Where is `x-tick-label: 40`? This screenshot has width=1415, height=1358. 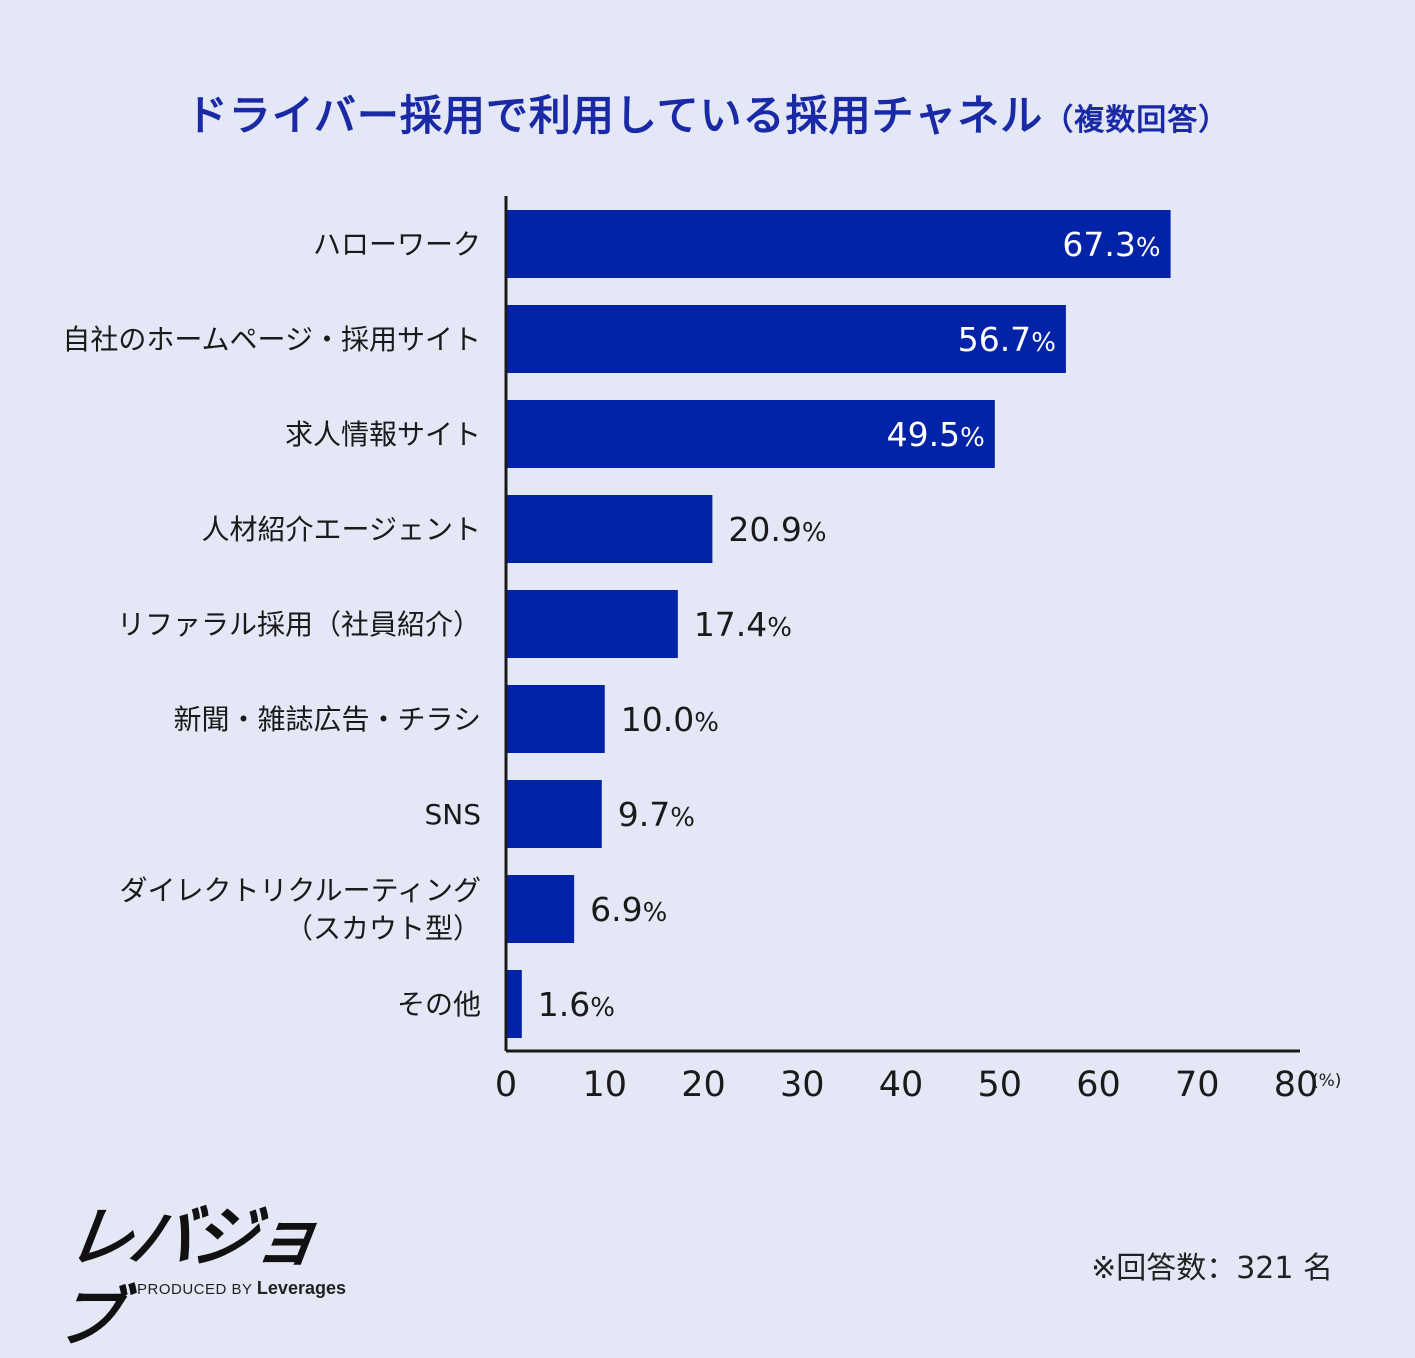 x-tick-label: 40 is located at coordinates (901, 1085).